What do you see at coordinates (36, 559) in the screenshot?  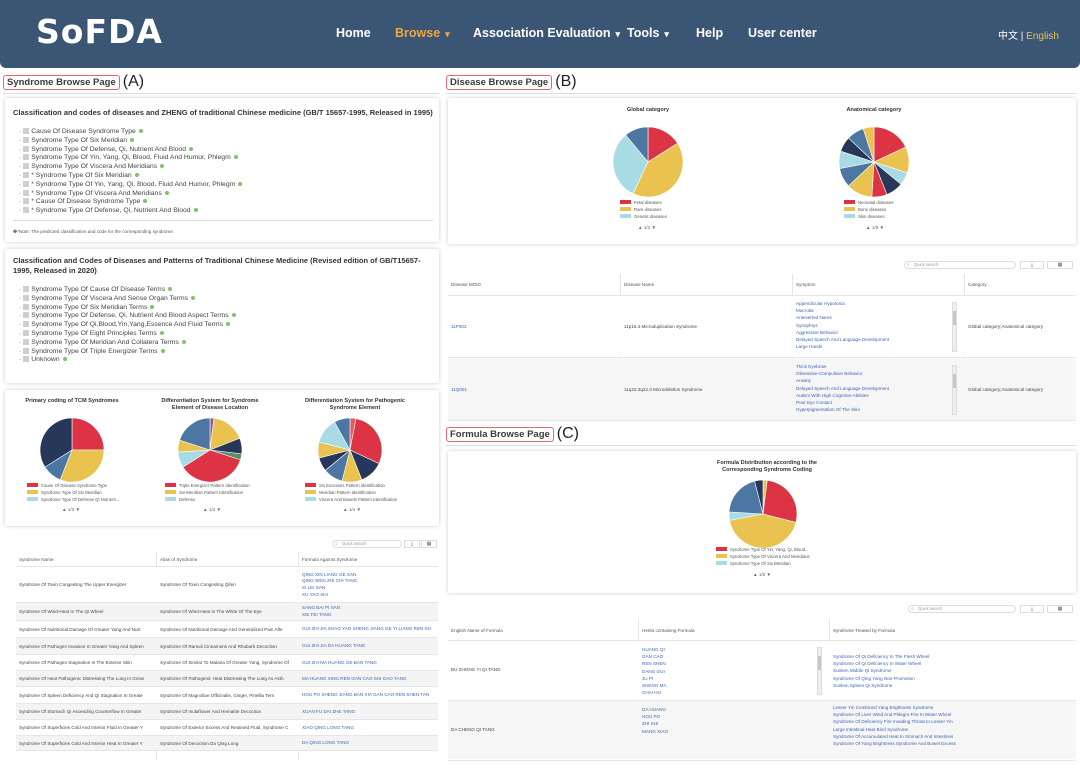 I see `column-header: Syndrome Name` at bounding box center [36, 559].